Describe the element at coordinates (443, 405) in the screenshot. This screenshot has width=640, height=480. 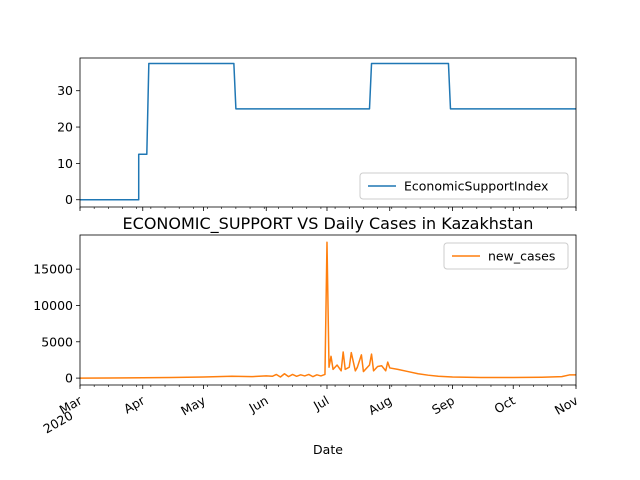
I see `x-tick-label: Sep` at that location.